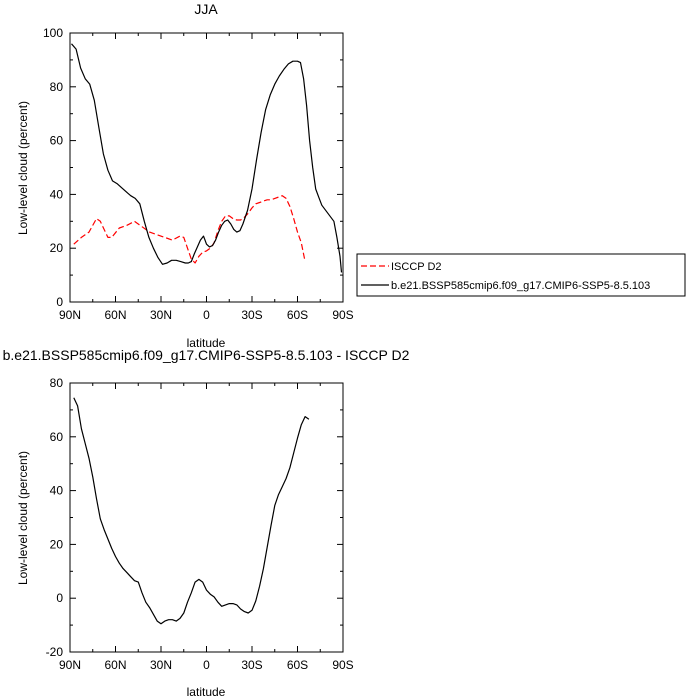  Describe the element at coordinates (206, 9) in the screenshot. I see `chart-title: JJA` at that location.